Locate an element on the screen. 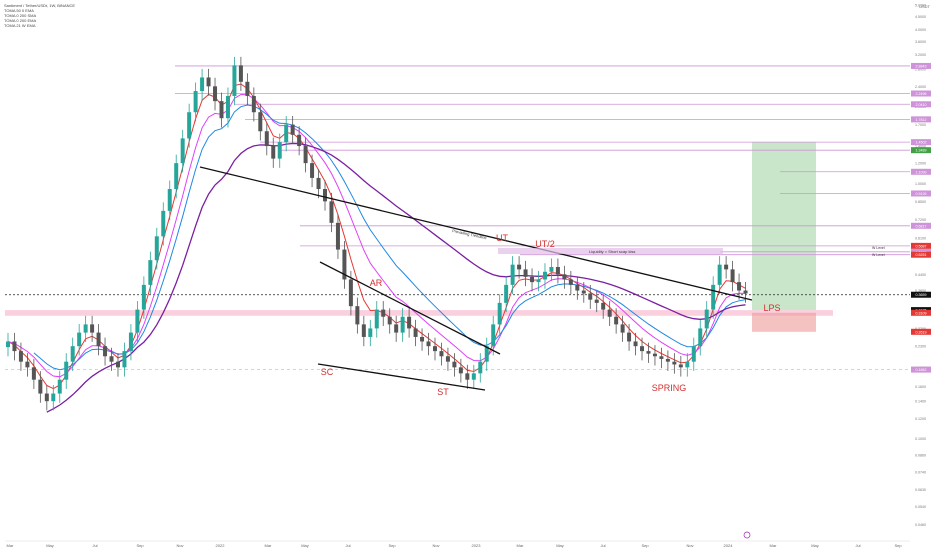  x-tick-label: Jul is located at coordinates (347, 545).